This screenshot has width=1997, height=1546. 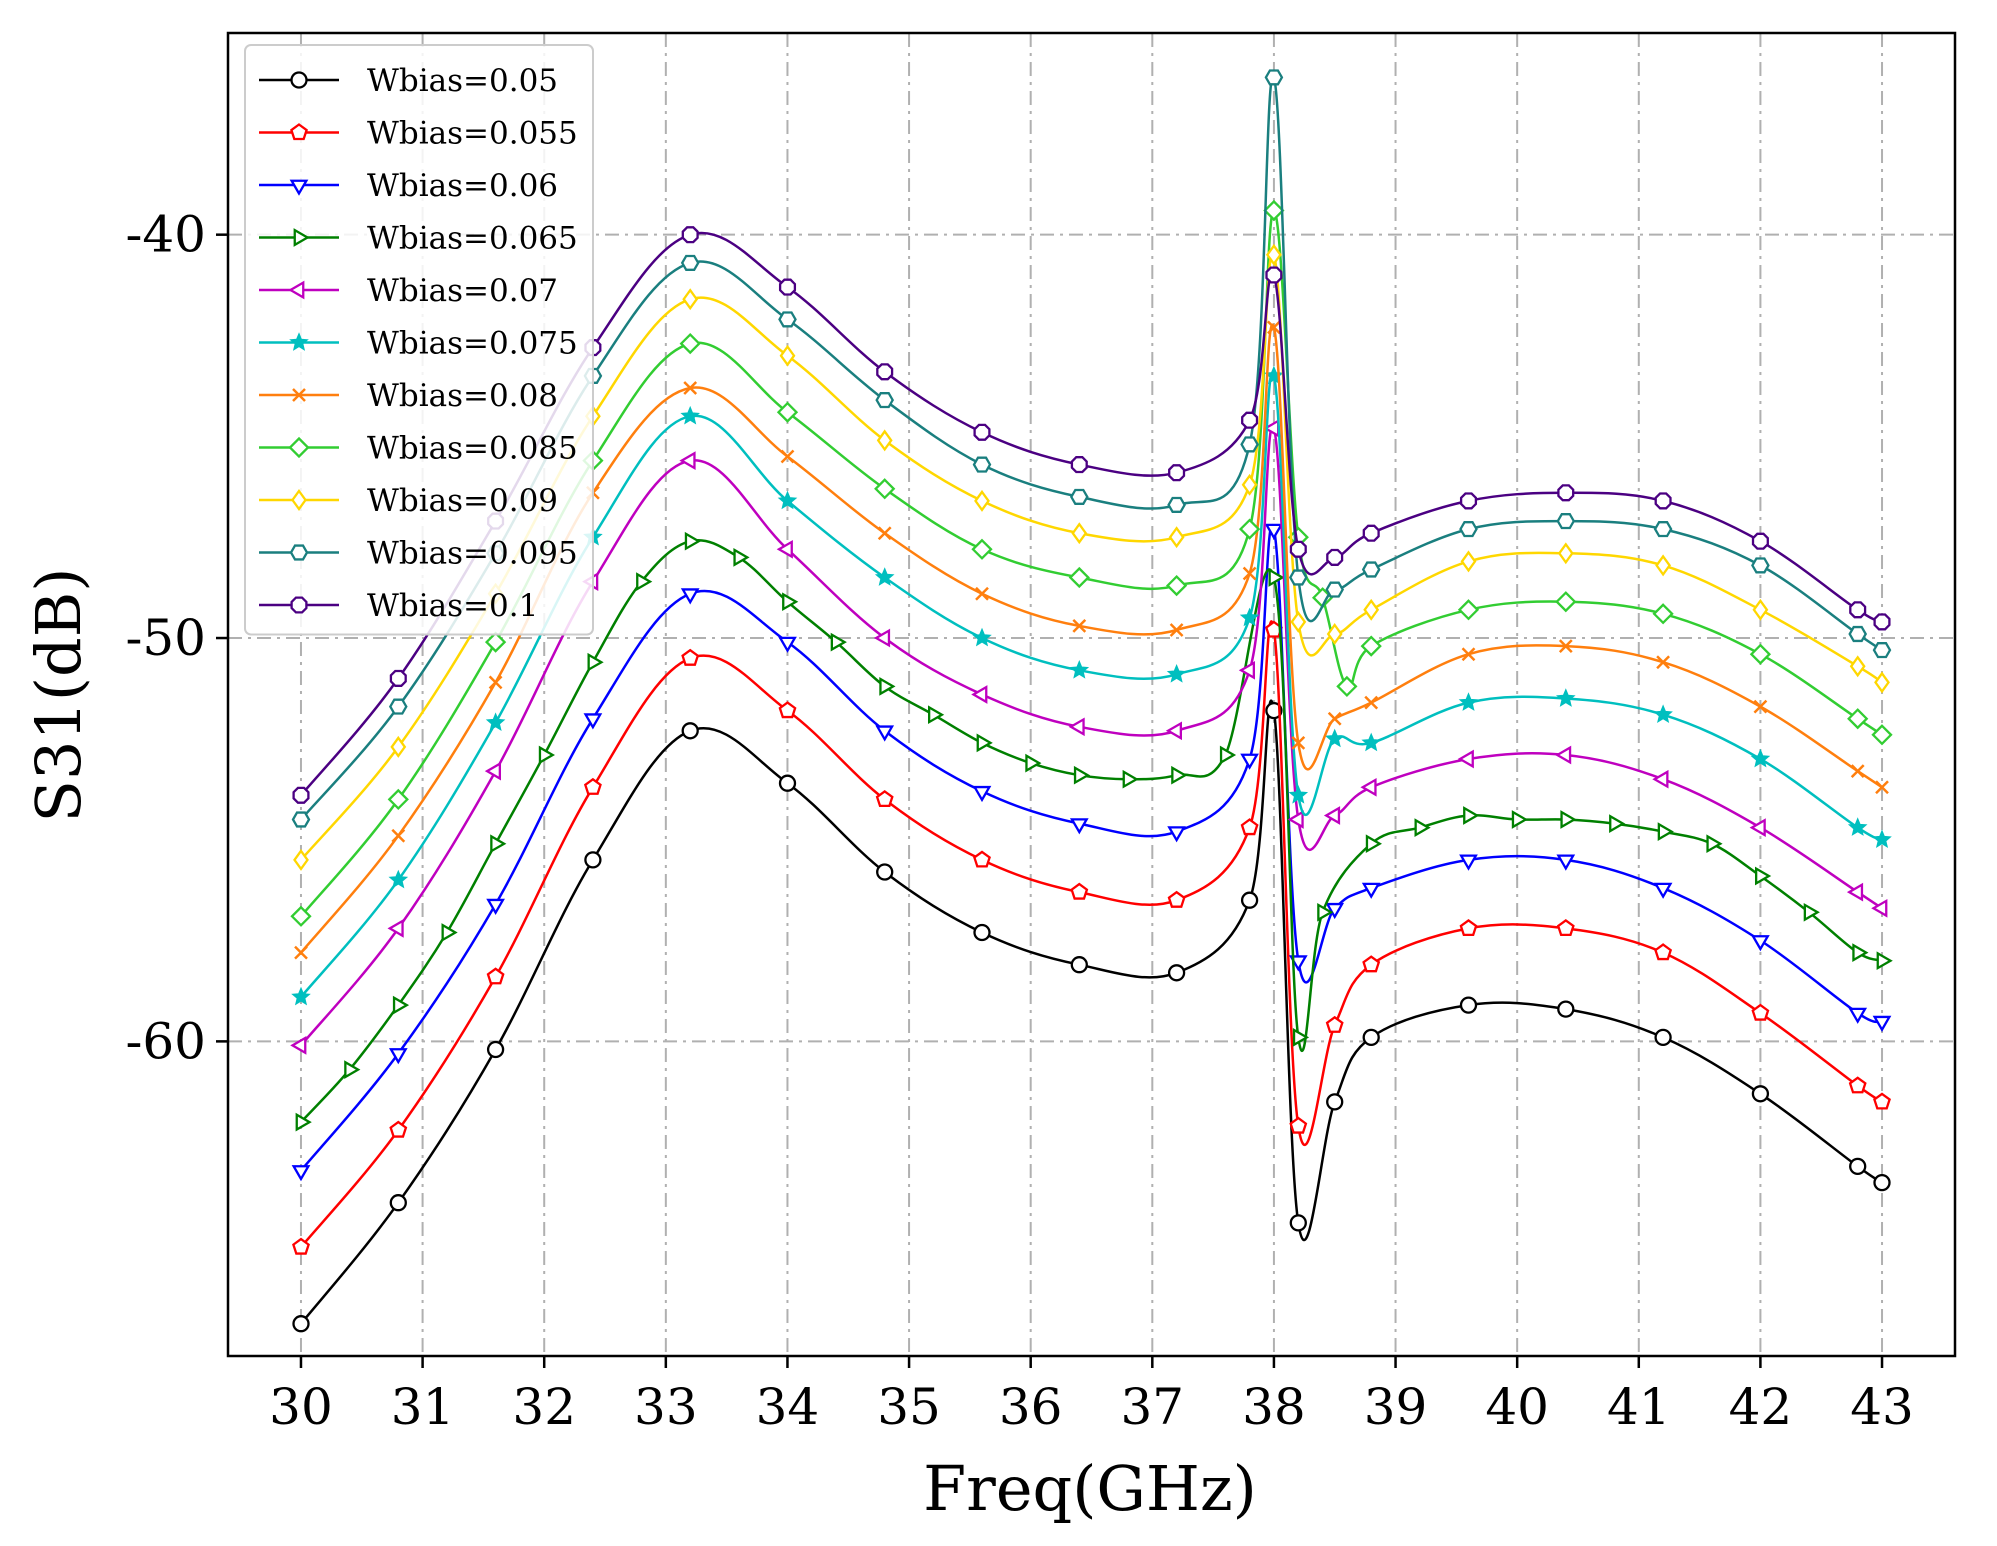 I want to click on legend-entry: Wbias=0.075, so click(x=418, y=344).